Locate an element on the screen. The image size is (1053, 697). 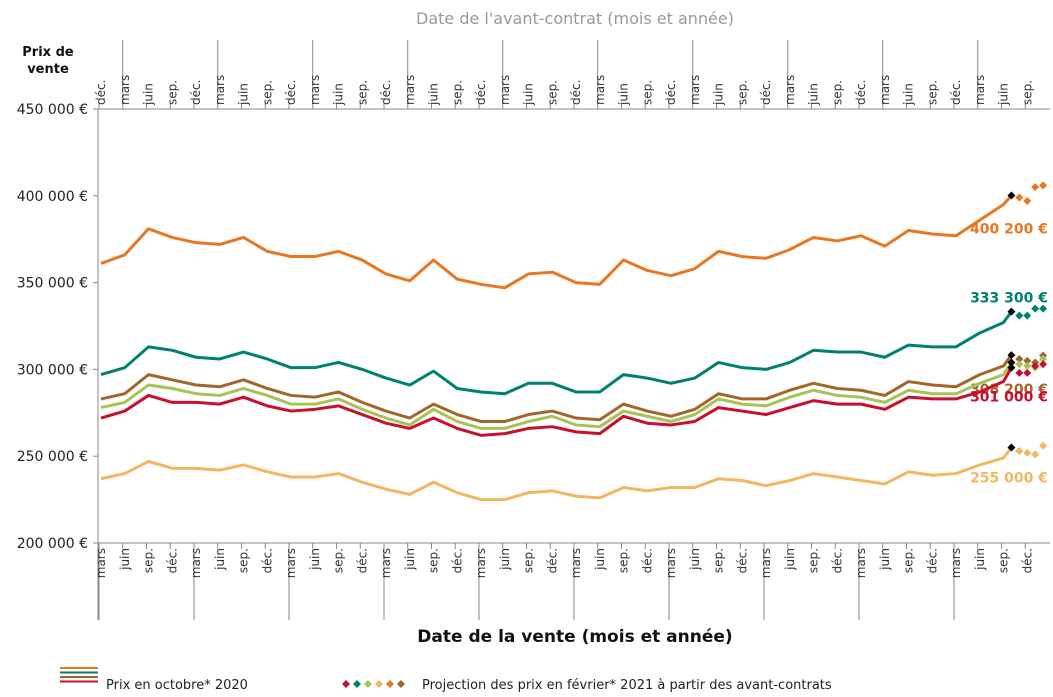
y-tick-label: 450 000 € is located at coordinates (52, 110).